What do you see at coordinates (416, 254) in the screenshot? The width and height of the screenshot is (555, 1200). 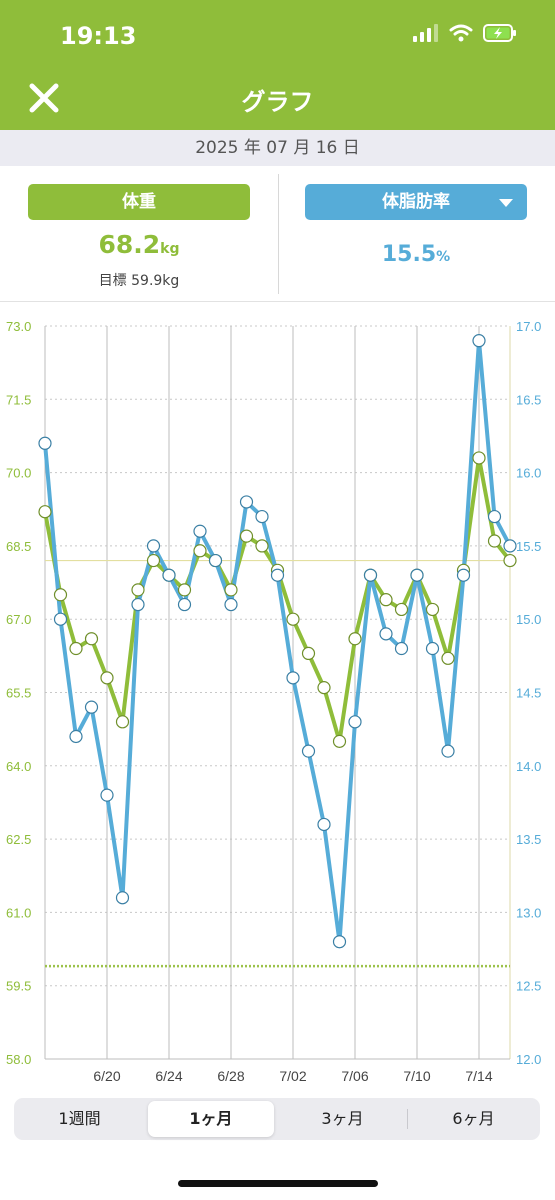 I see `body-fat-value: 15.5%` at bounding box center [416, 254].